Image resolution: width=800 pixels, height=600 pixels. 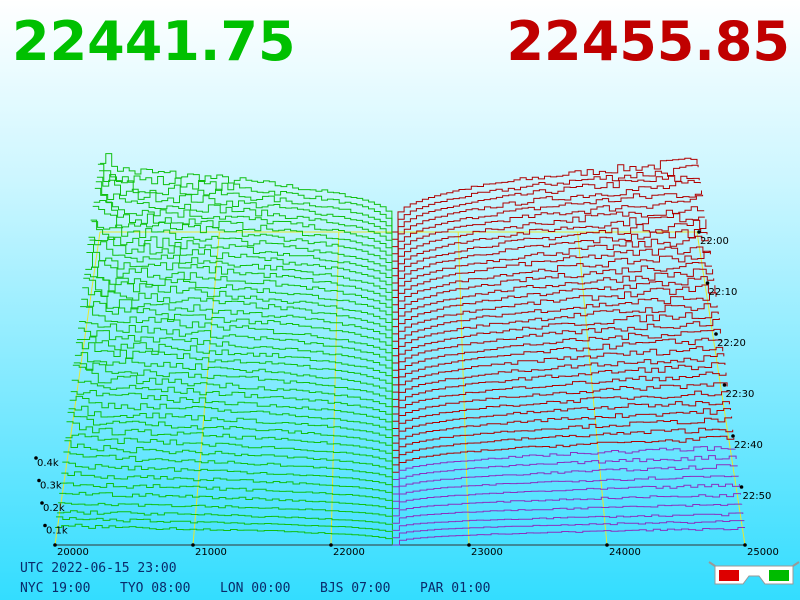 I want to click on depth-label: 0.1k, so click(x=57, y=531).